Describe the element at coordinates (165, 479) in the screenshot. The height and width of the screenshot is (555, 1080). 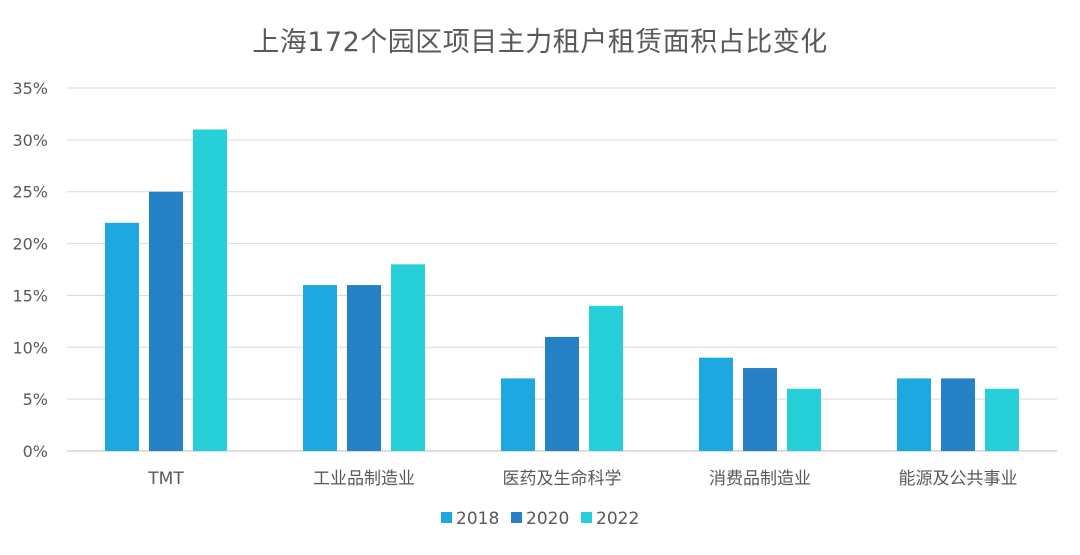
I see `x-tick-label: TMT` at that location.